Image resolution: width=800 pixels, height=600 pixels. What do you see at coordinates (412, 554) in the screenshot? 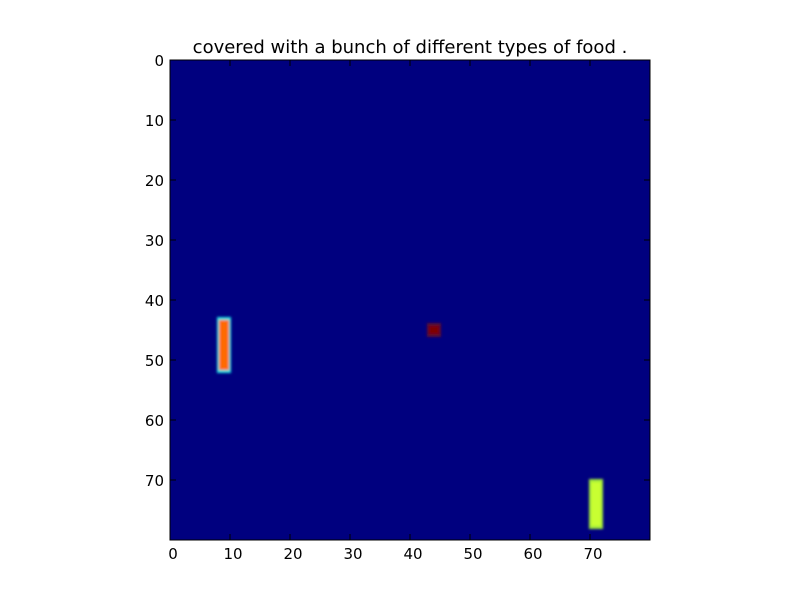
I see `x-tick-label: 40` at bounding box center [412, 554].